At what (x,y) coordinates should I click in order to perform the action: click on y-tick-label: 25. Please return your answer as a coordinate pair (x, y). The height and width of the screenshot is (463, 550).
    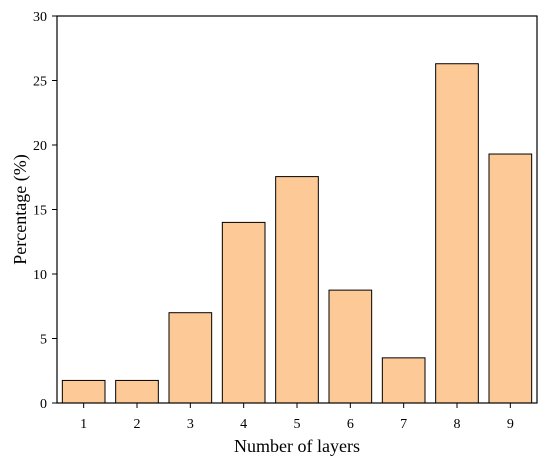
    Looking at the image, I should click on (40, 82).